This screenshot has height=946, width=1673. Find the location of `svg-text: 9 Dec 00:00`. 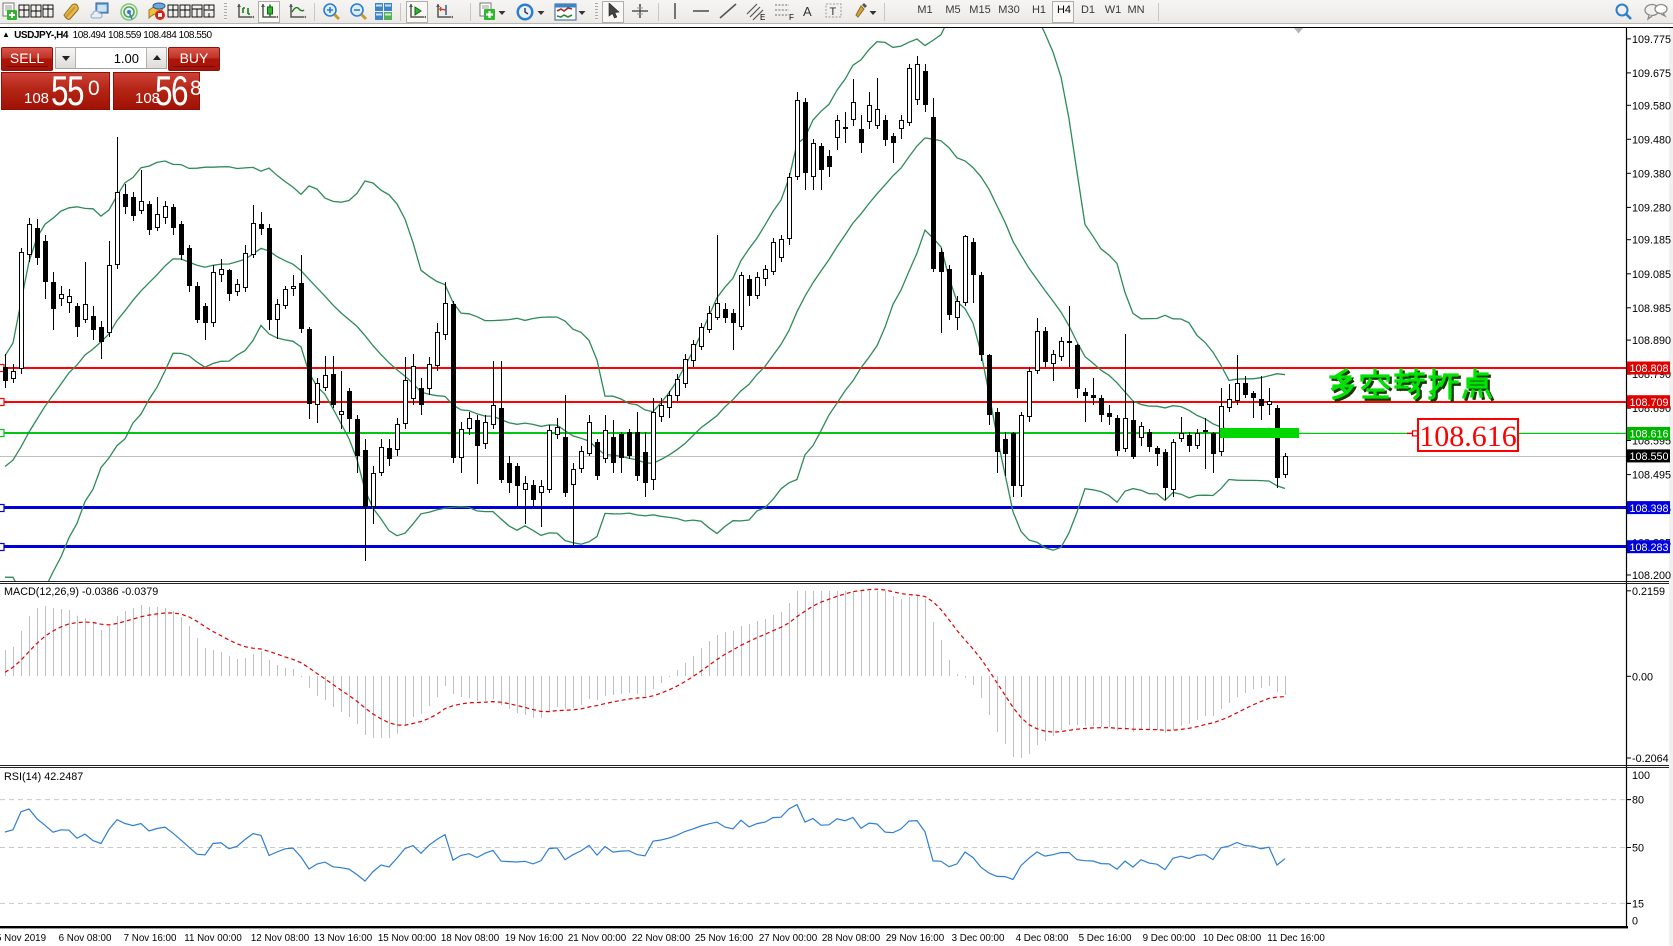

svg-text: 9 Dec 00:00 is located at coordinates (1169, 938).